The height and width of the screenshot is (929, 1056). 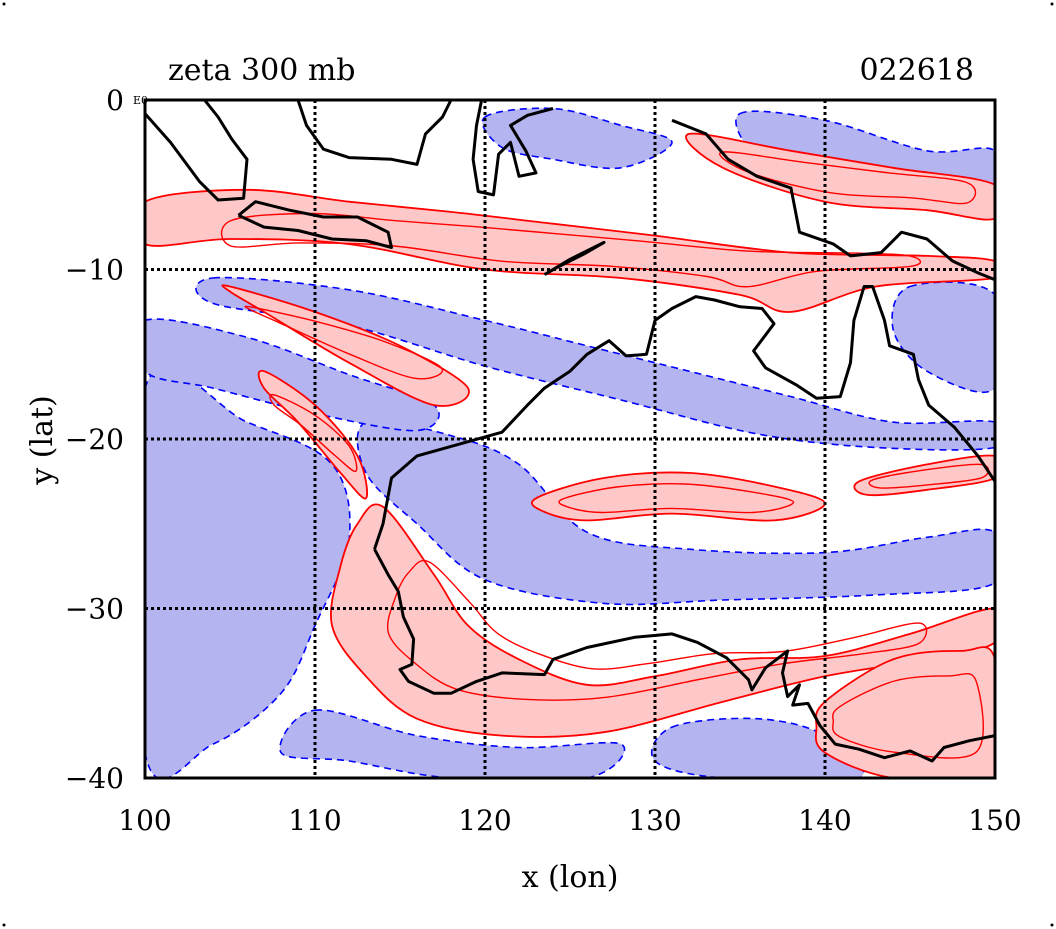 I want to click on negative-region-upper-band, so click(x=595, y=363).